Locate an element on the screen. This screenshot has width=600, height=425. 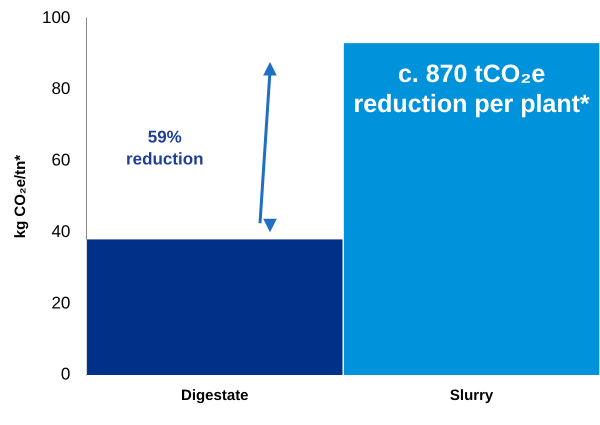
y-tick-label: 0 is located at coordinates (65, 374).